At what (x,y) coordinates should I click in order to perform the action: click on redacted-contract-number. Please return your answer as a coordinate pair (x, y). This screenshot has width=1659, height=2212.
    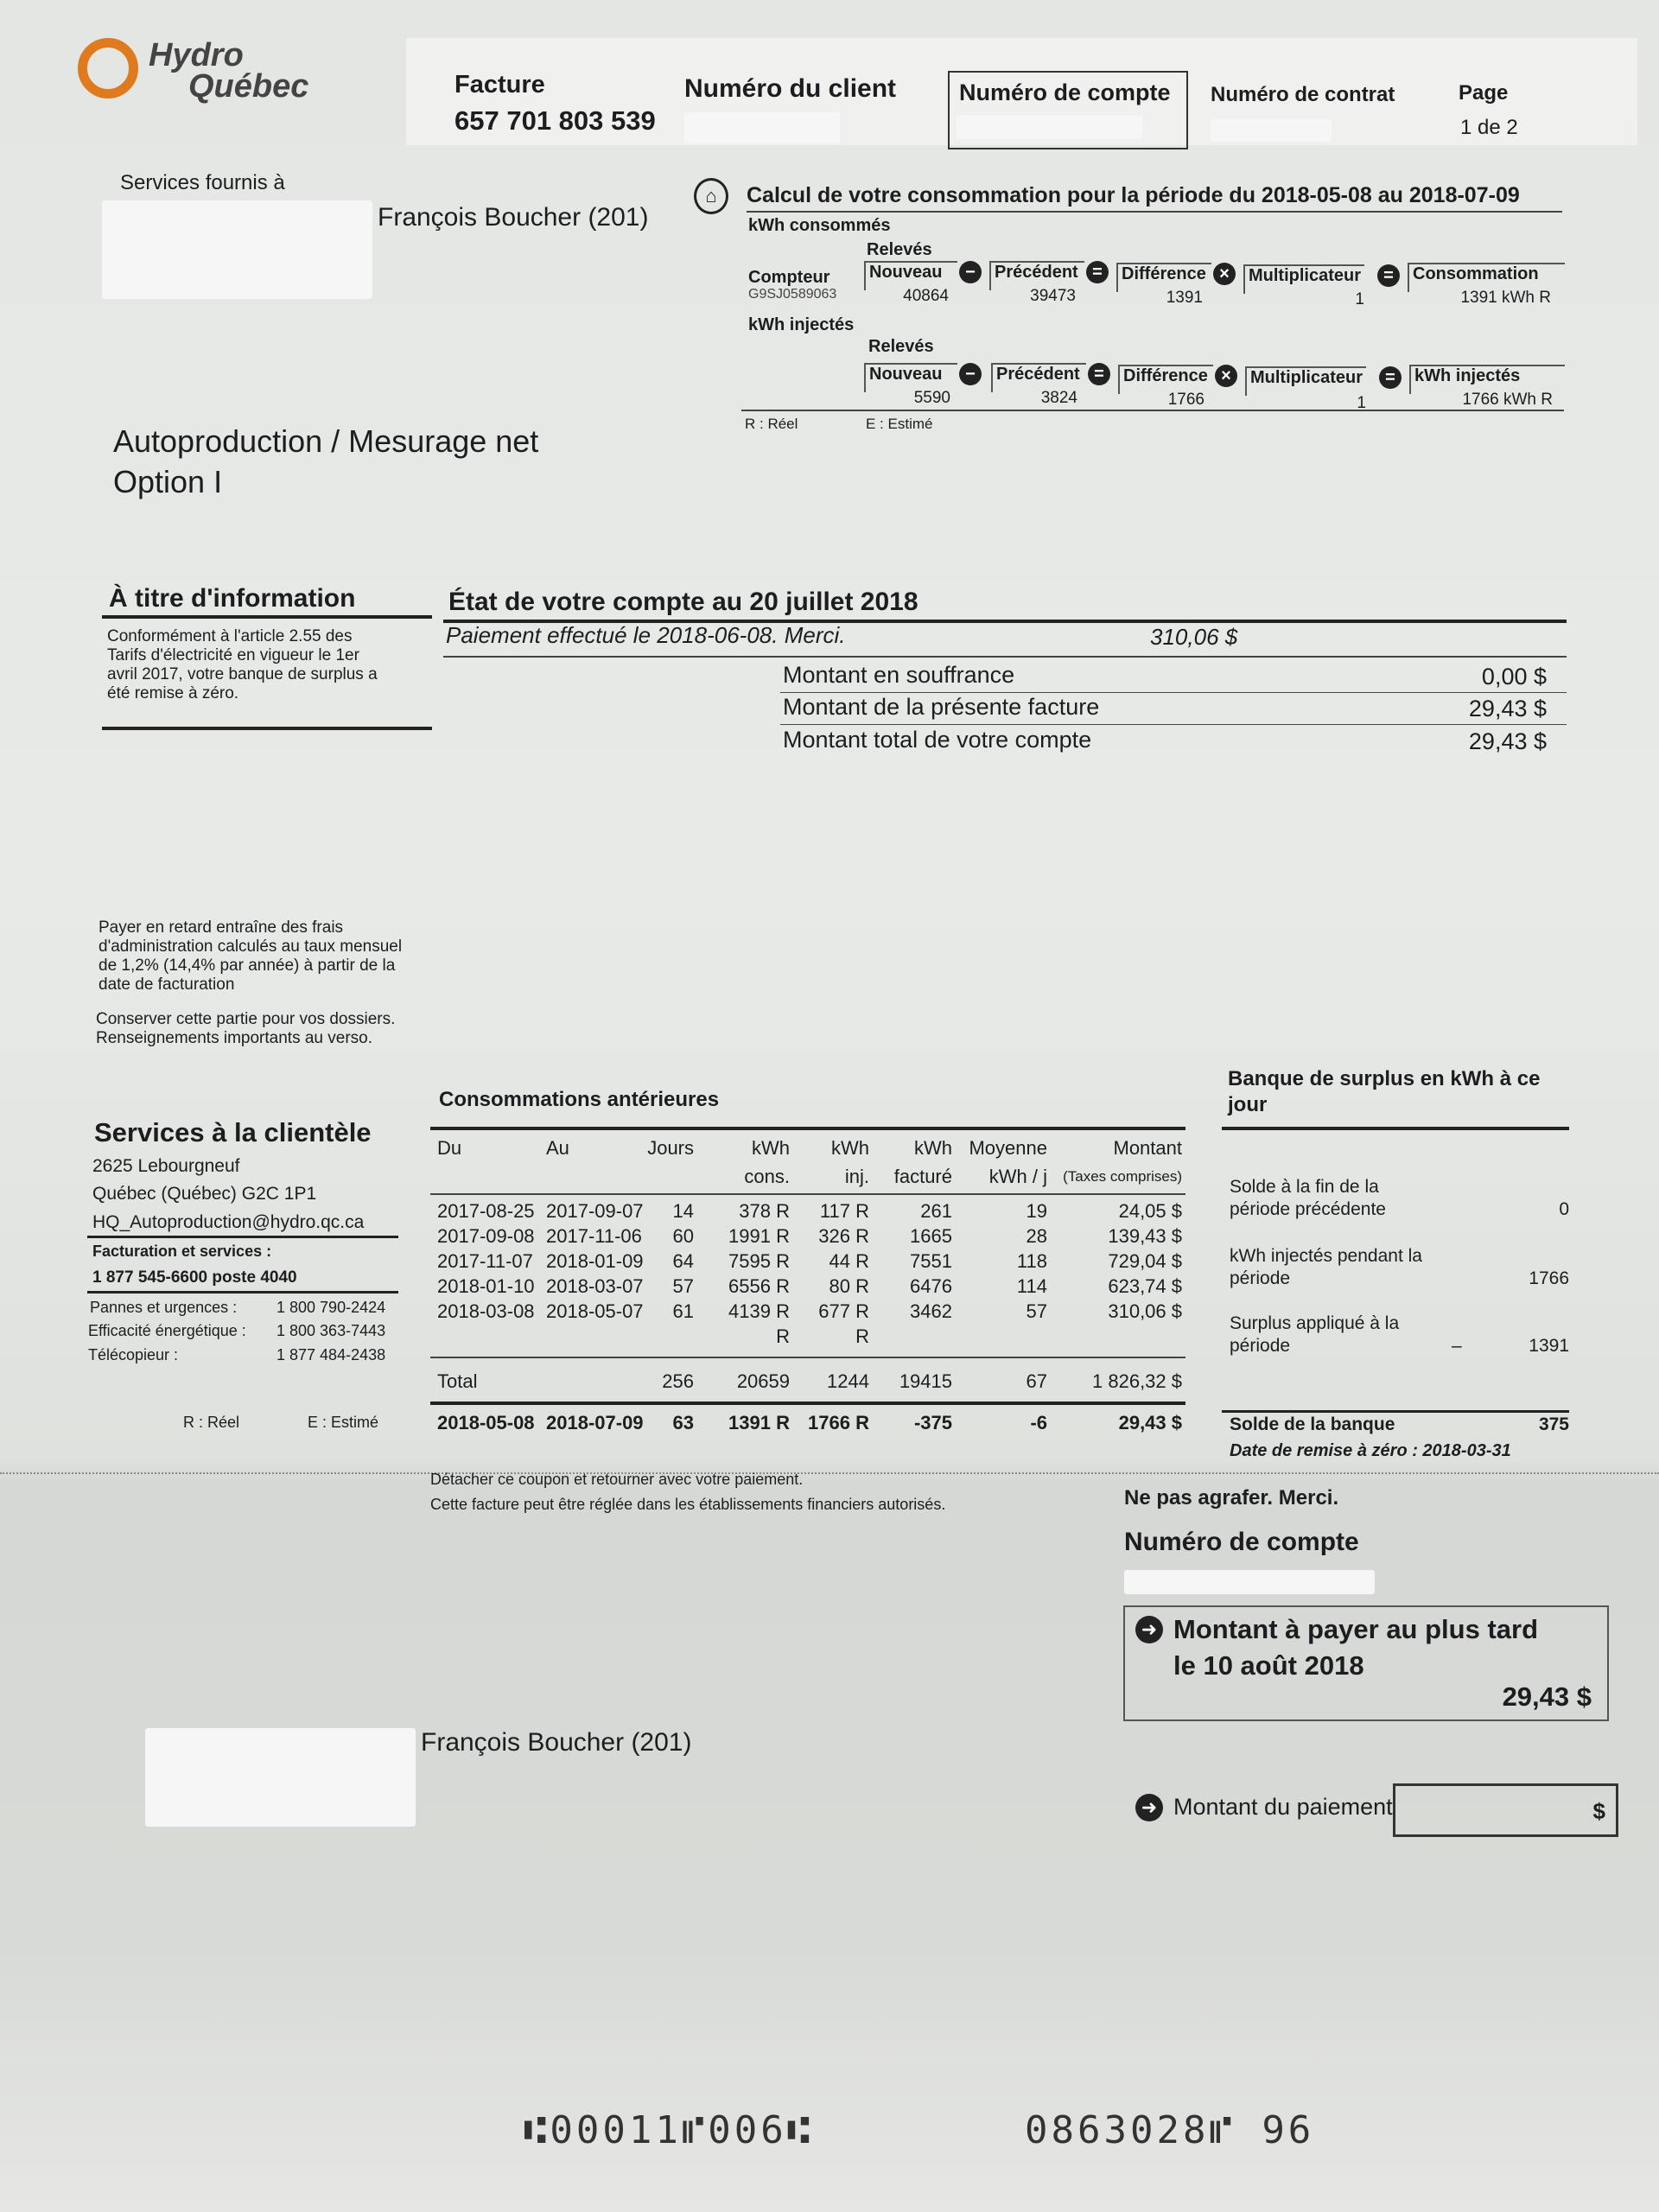
    Looking at the image, I should click on (1271, 130).